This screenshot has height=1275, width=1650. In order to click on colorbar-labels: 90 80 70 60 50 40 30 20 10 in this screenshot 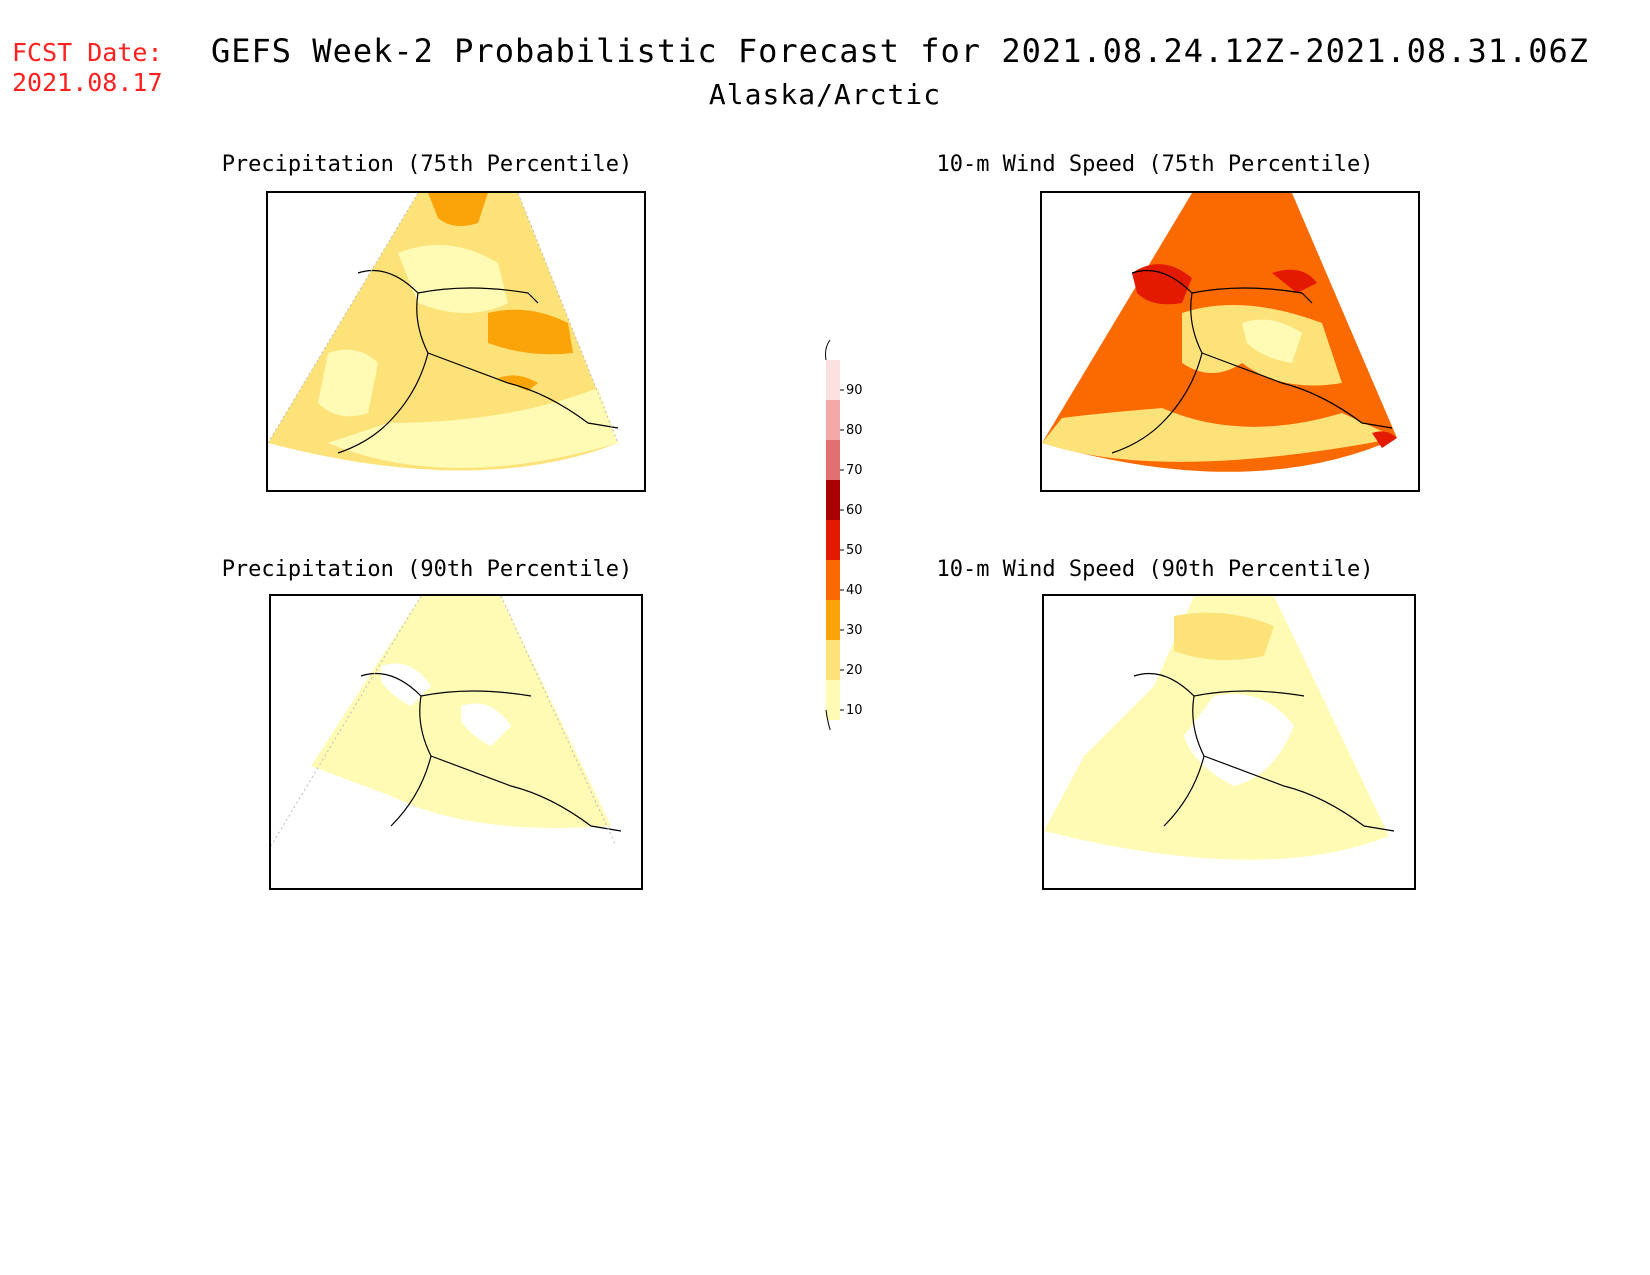, I will do `click(851, 550)`.